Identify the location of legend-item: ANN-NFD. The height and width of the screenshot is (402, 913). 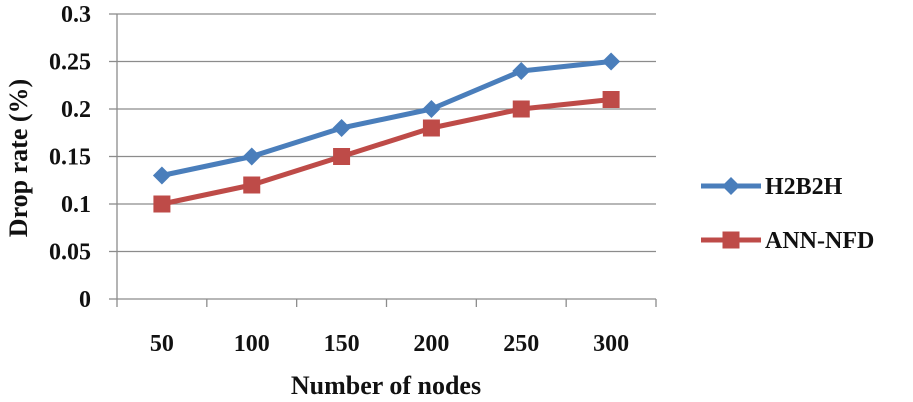
(787, 241).